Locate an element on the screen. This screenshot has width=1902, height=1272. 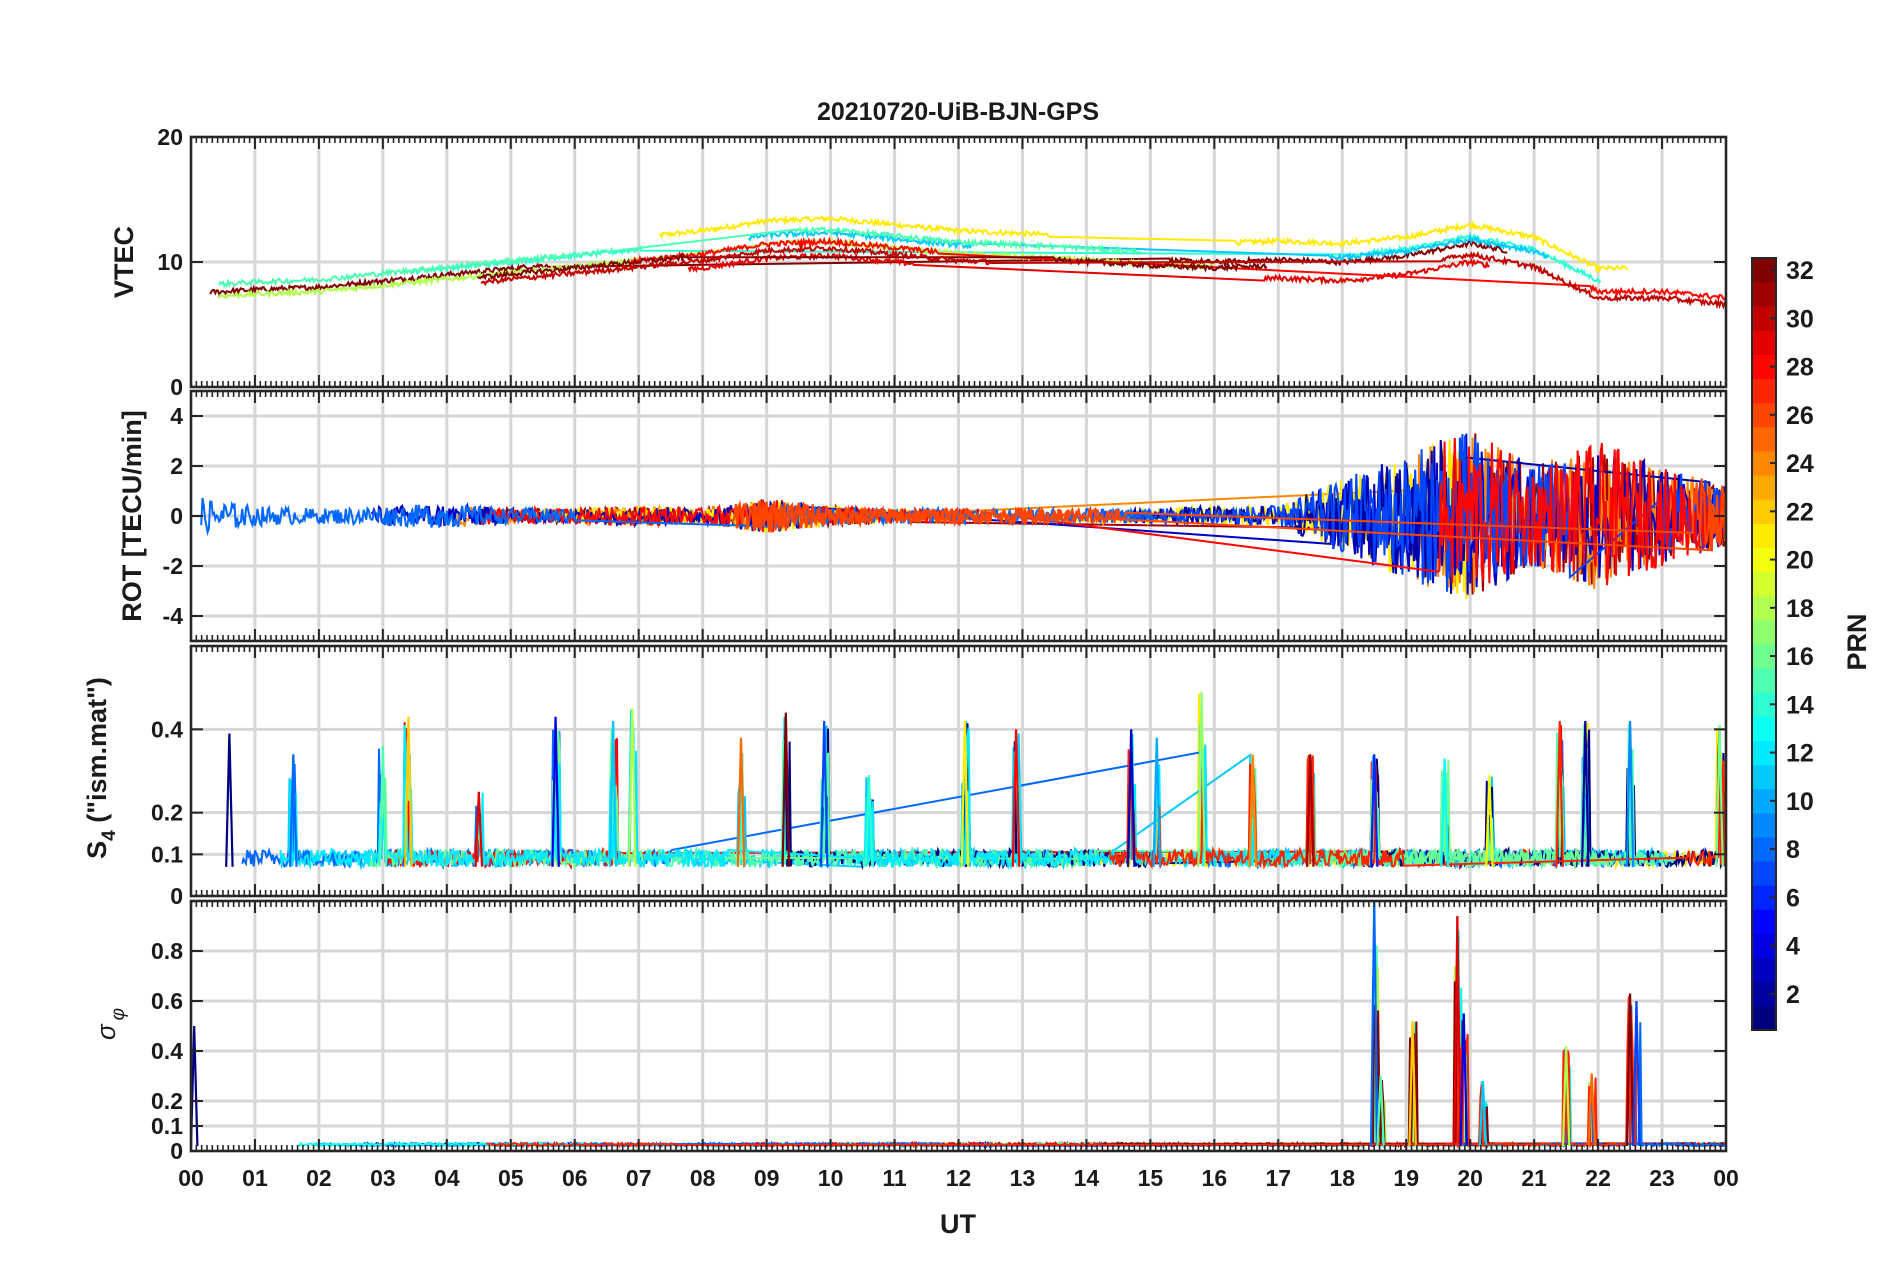
y-axis-label-rot: ROT [TECU/min] is located at coordinates (132, 515).